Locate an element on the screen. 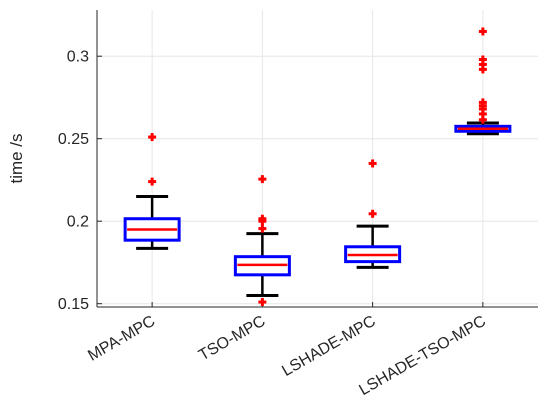 The height and width of the screenshot is (415, 550). y-axis-label: time /s is located at coordinates (16, 158).